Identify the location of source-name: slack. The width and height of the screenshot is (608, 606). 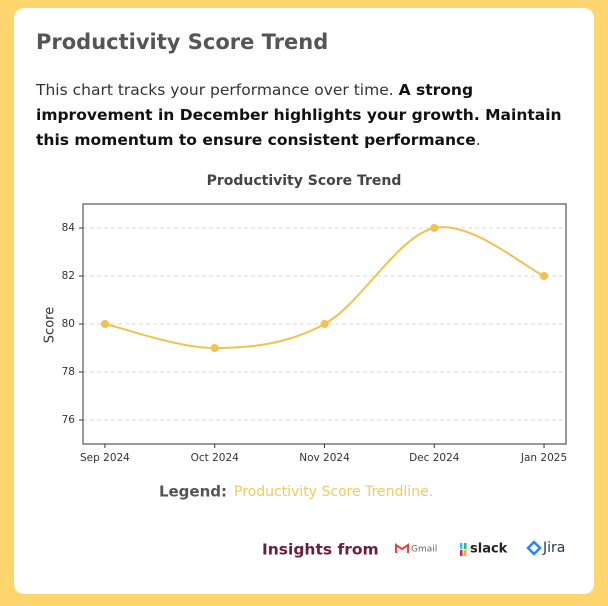
(489, 549).